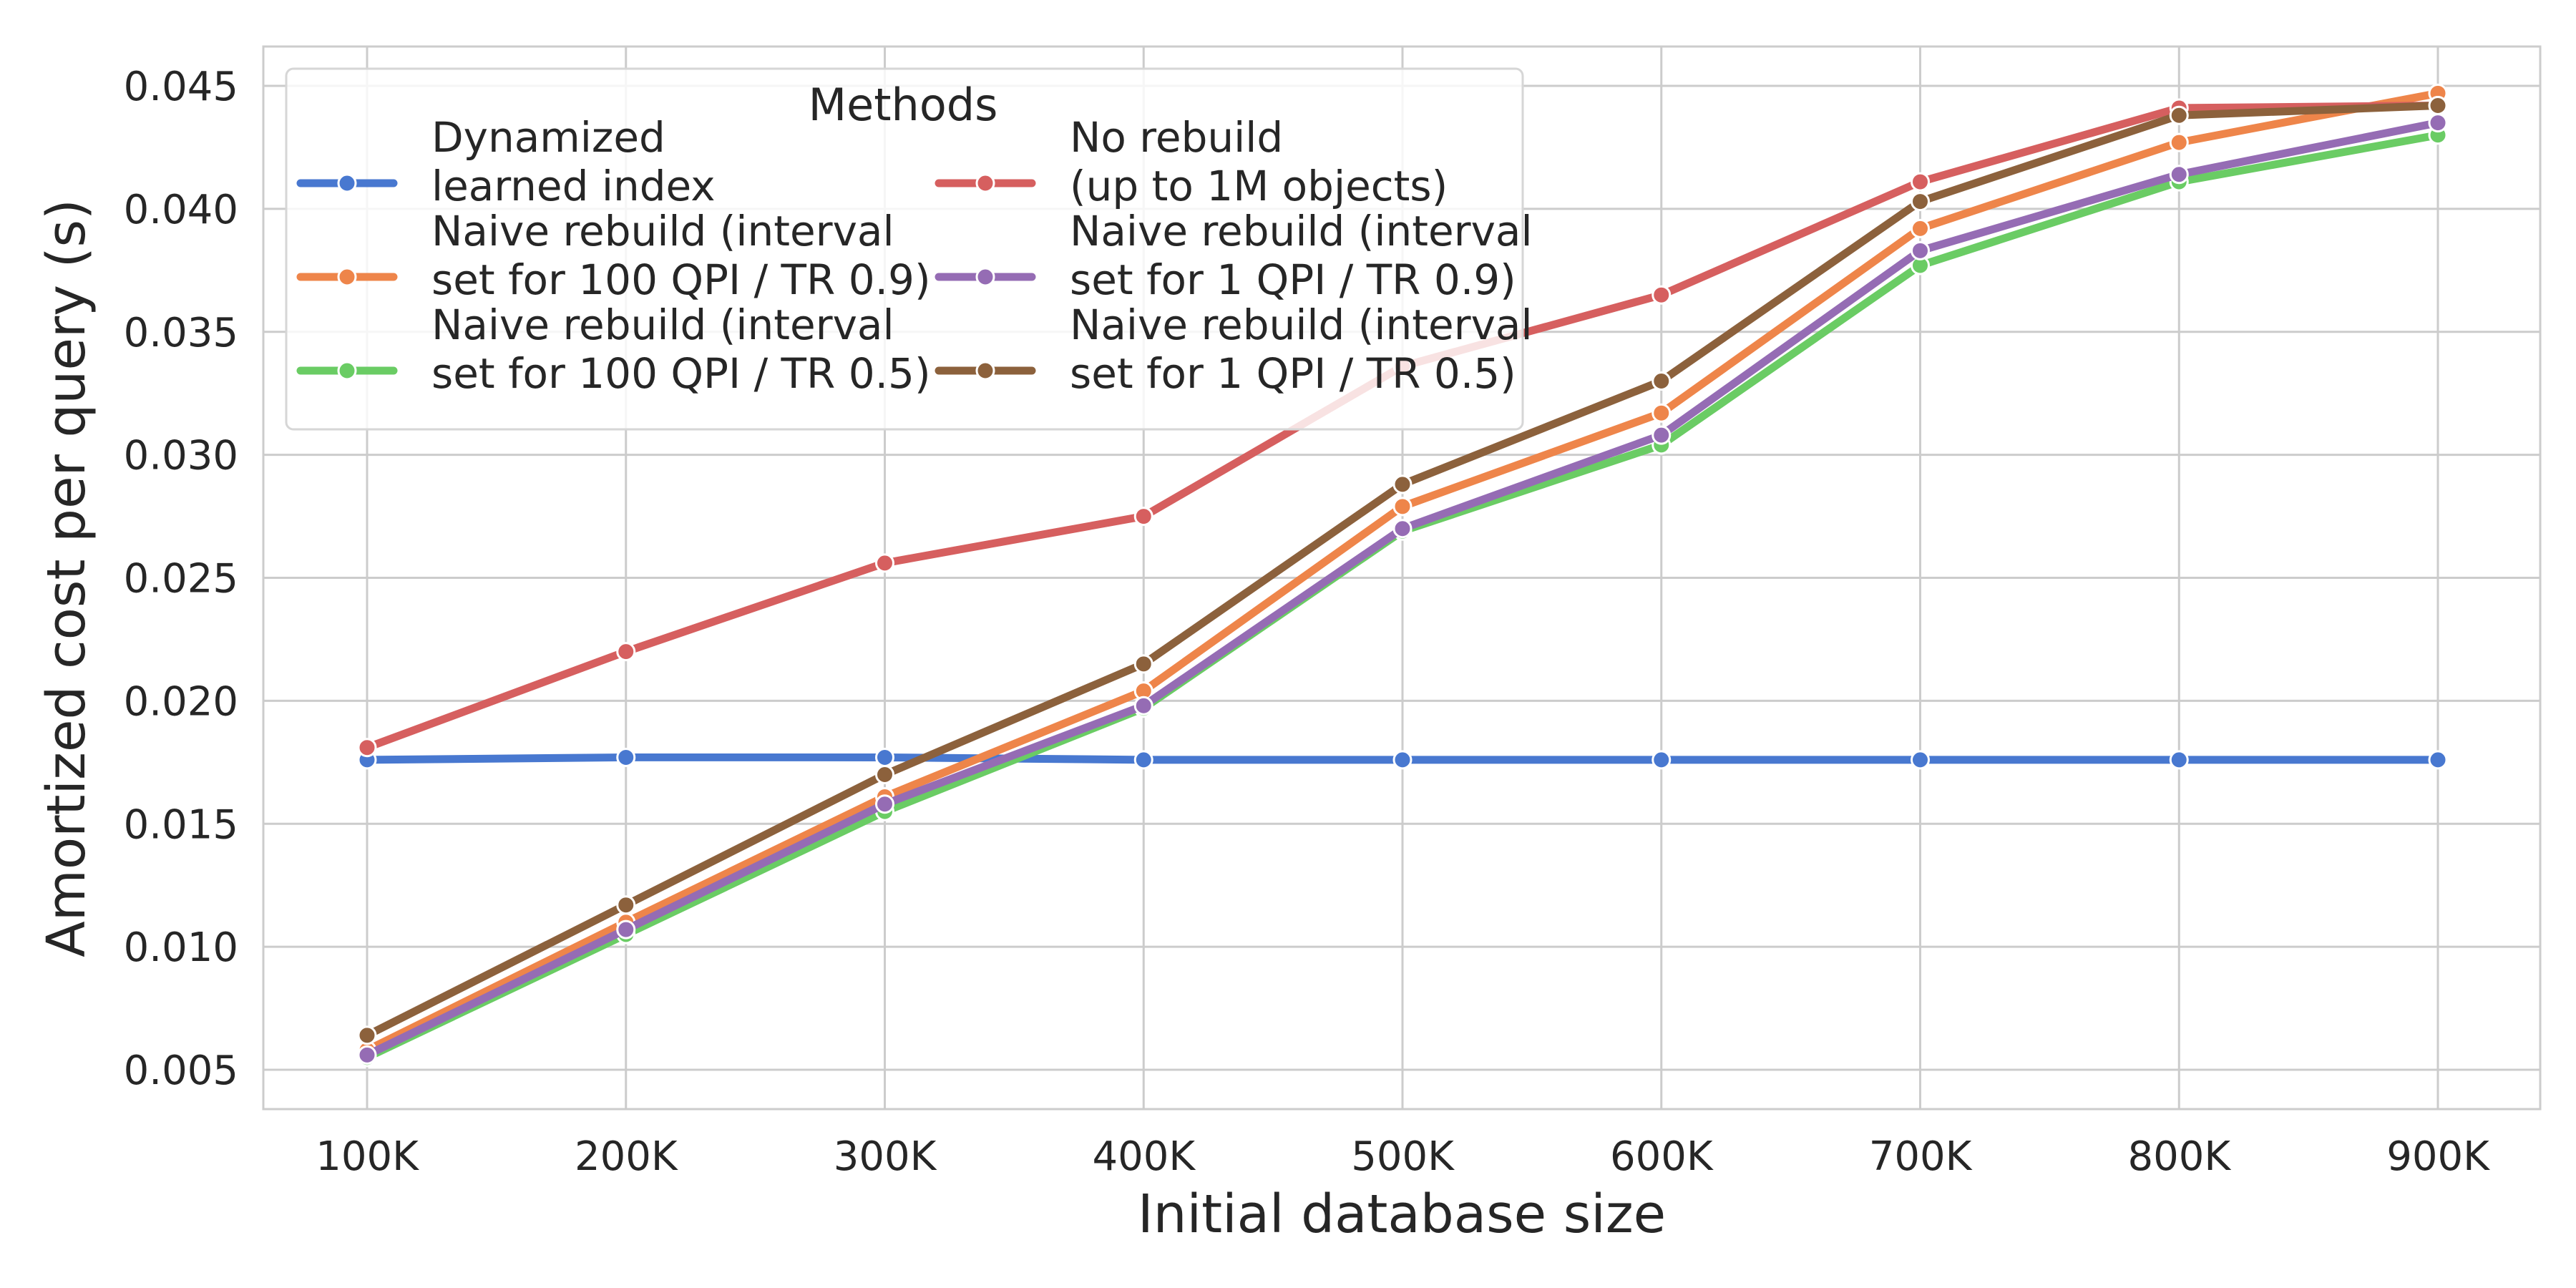 The height and width of the screenshot is (1288, 2576). What do you see at coordinates (1921, 1156) in the screenshot?
I see `x-tick-label: 700K` at bounding box center [1921, 1156].